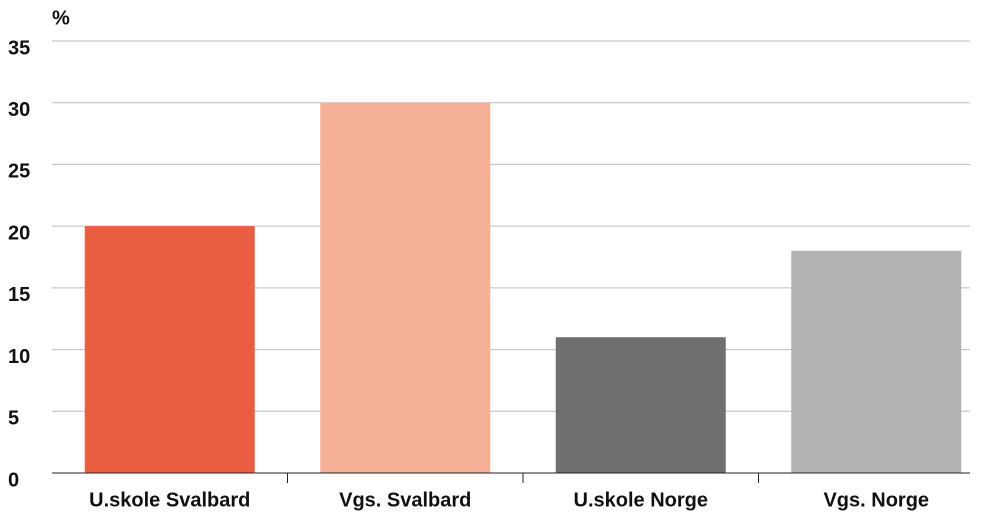  What do you see at coordinates (19, 48) in the screenshot?
I see `y-tick-label: 35` at bounding box center [19, 48].